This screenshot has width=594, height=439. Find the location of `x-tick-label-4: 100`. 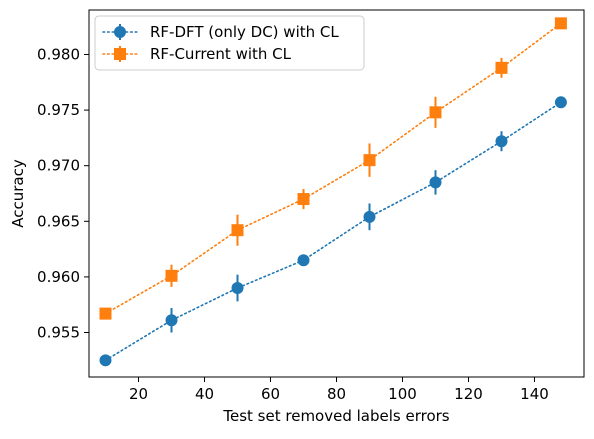

x-tick-label-4: 100 is located at coordinates (402, 394).